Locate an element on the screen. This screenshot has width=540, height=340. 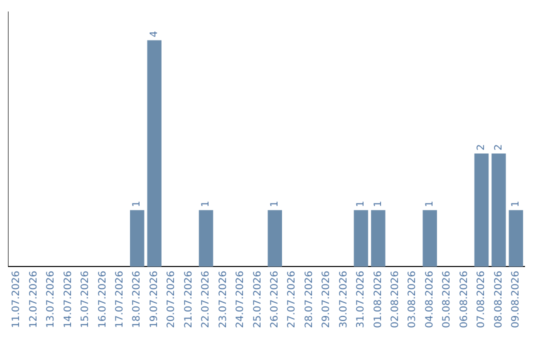
x-tick-label: 04.08.2026 is located at coordinates (430, 299).